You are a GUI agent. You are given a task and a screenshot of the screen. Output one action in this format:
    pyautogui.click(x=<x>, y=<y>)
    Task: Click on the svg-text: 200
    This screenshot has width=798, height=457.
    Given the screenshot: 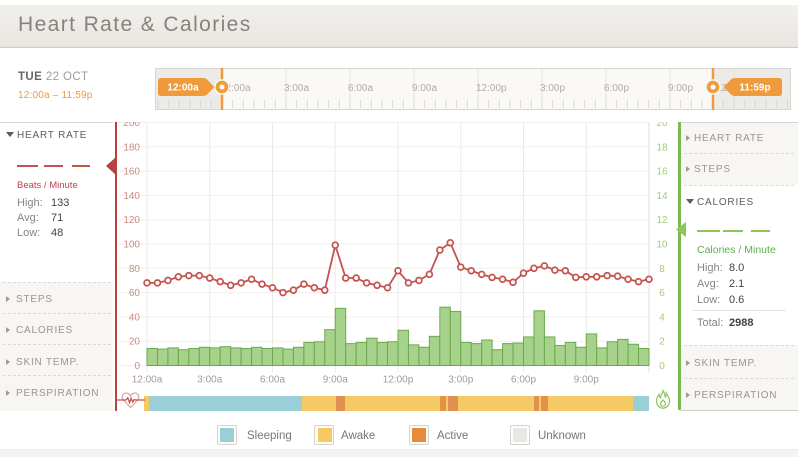 What is the action you would take?
    pyautogui.click(x=131, y=125)
    